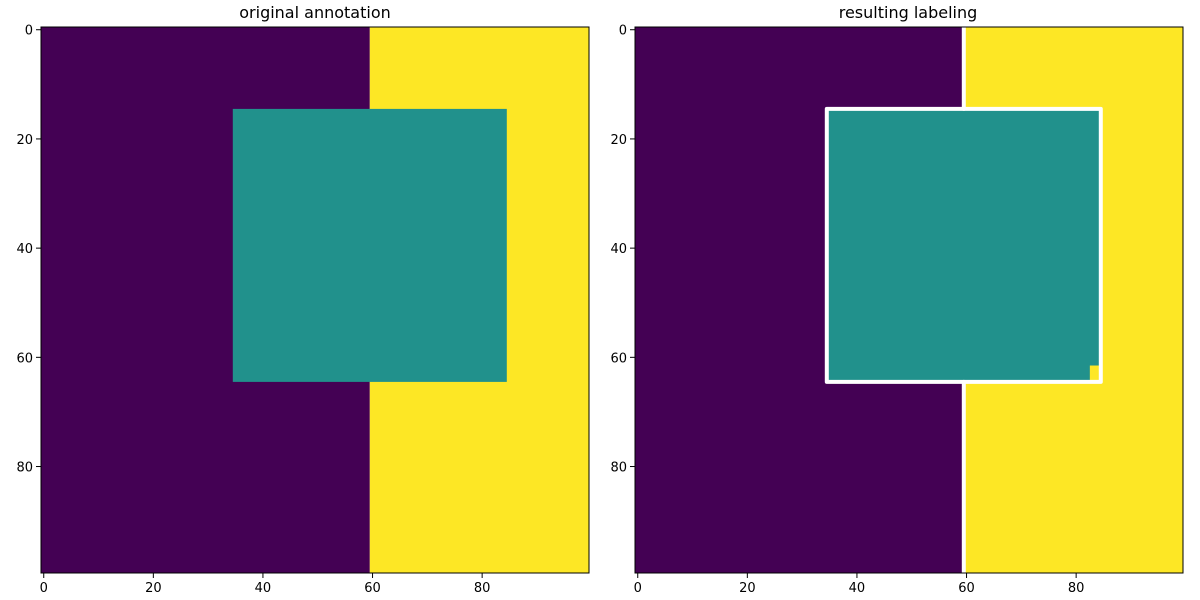 The image size is (1200, 600). I want to click on square-boundary, so click(963, 245).